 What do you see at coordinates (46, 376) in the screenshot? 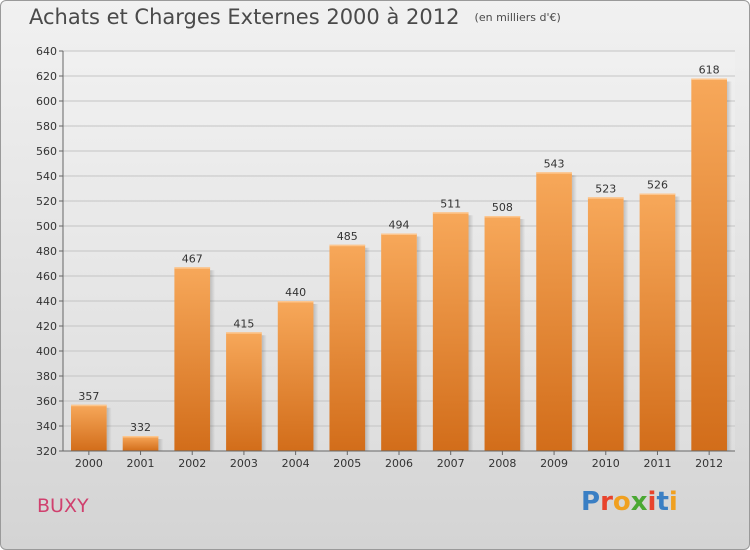
I see `y-tick-label: 380` at bounding box center [46, 376].